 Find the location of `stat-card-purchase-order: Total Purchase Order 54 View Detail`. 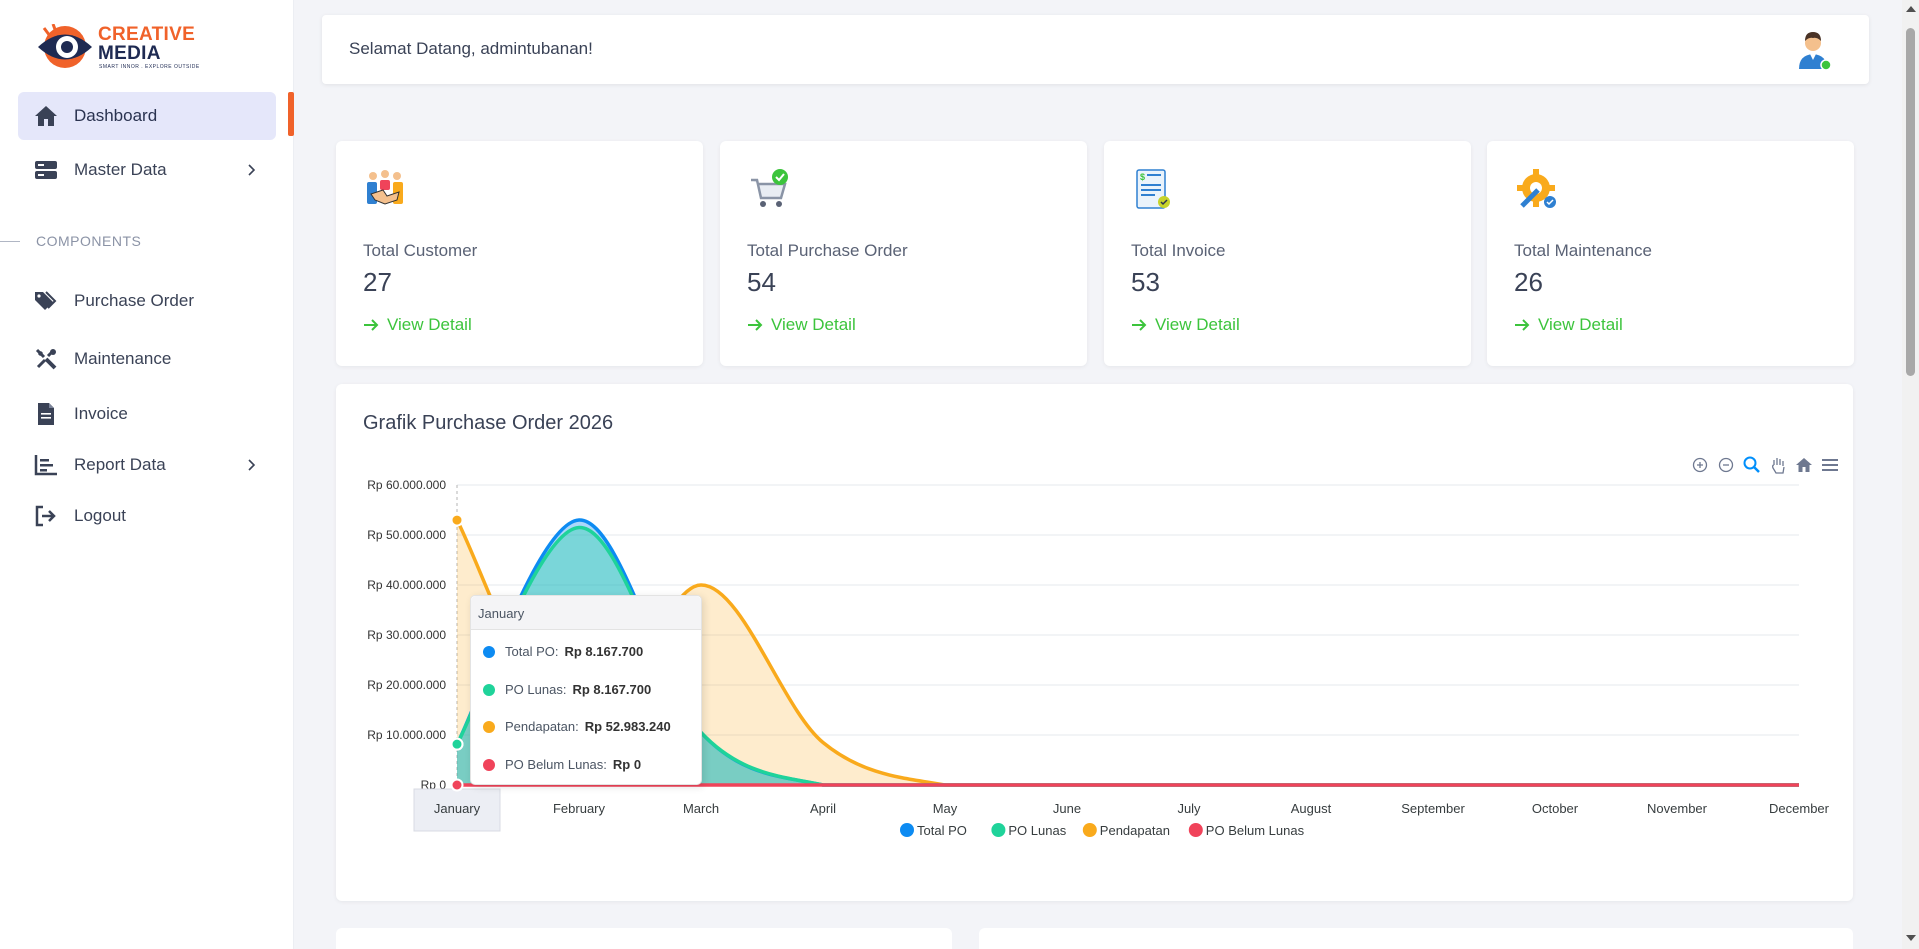

stat-card-purchase-order: Total Purchase Order 54 View Detail is located at coordinates (903, 253).